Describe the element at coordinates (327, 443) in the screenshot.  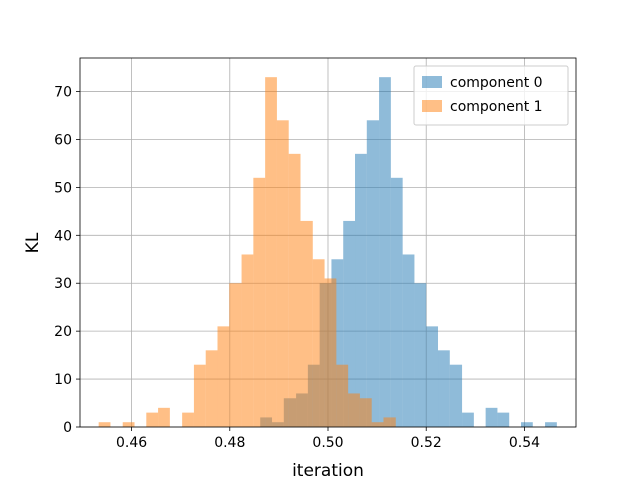
I see `x-tick-label: 0.50` at that location.